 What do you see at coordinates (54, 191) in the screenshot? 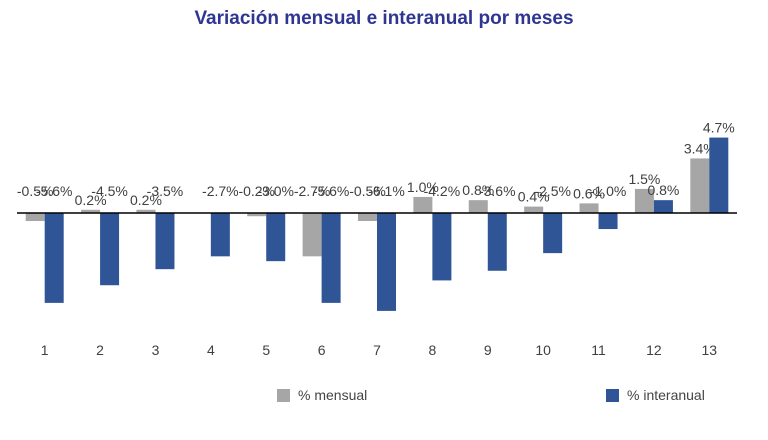
I see `data-label-interanual-1: -5.6%` at bounding box center [54, 191].